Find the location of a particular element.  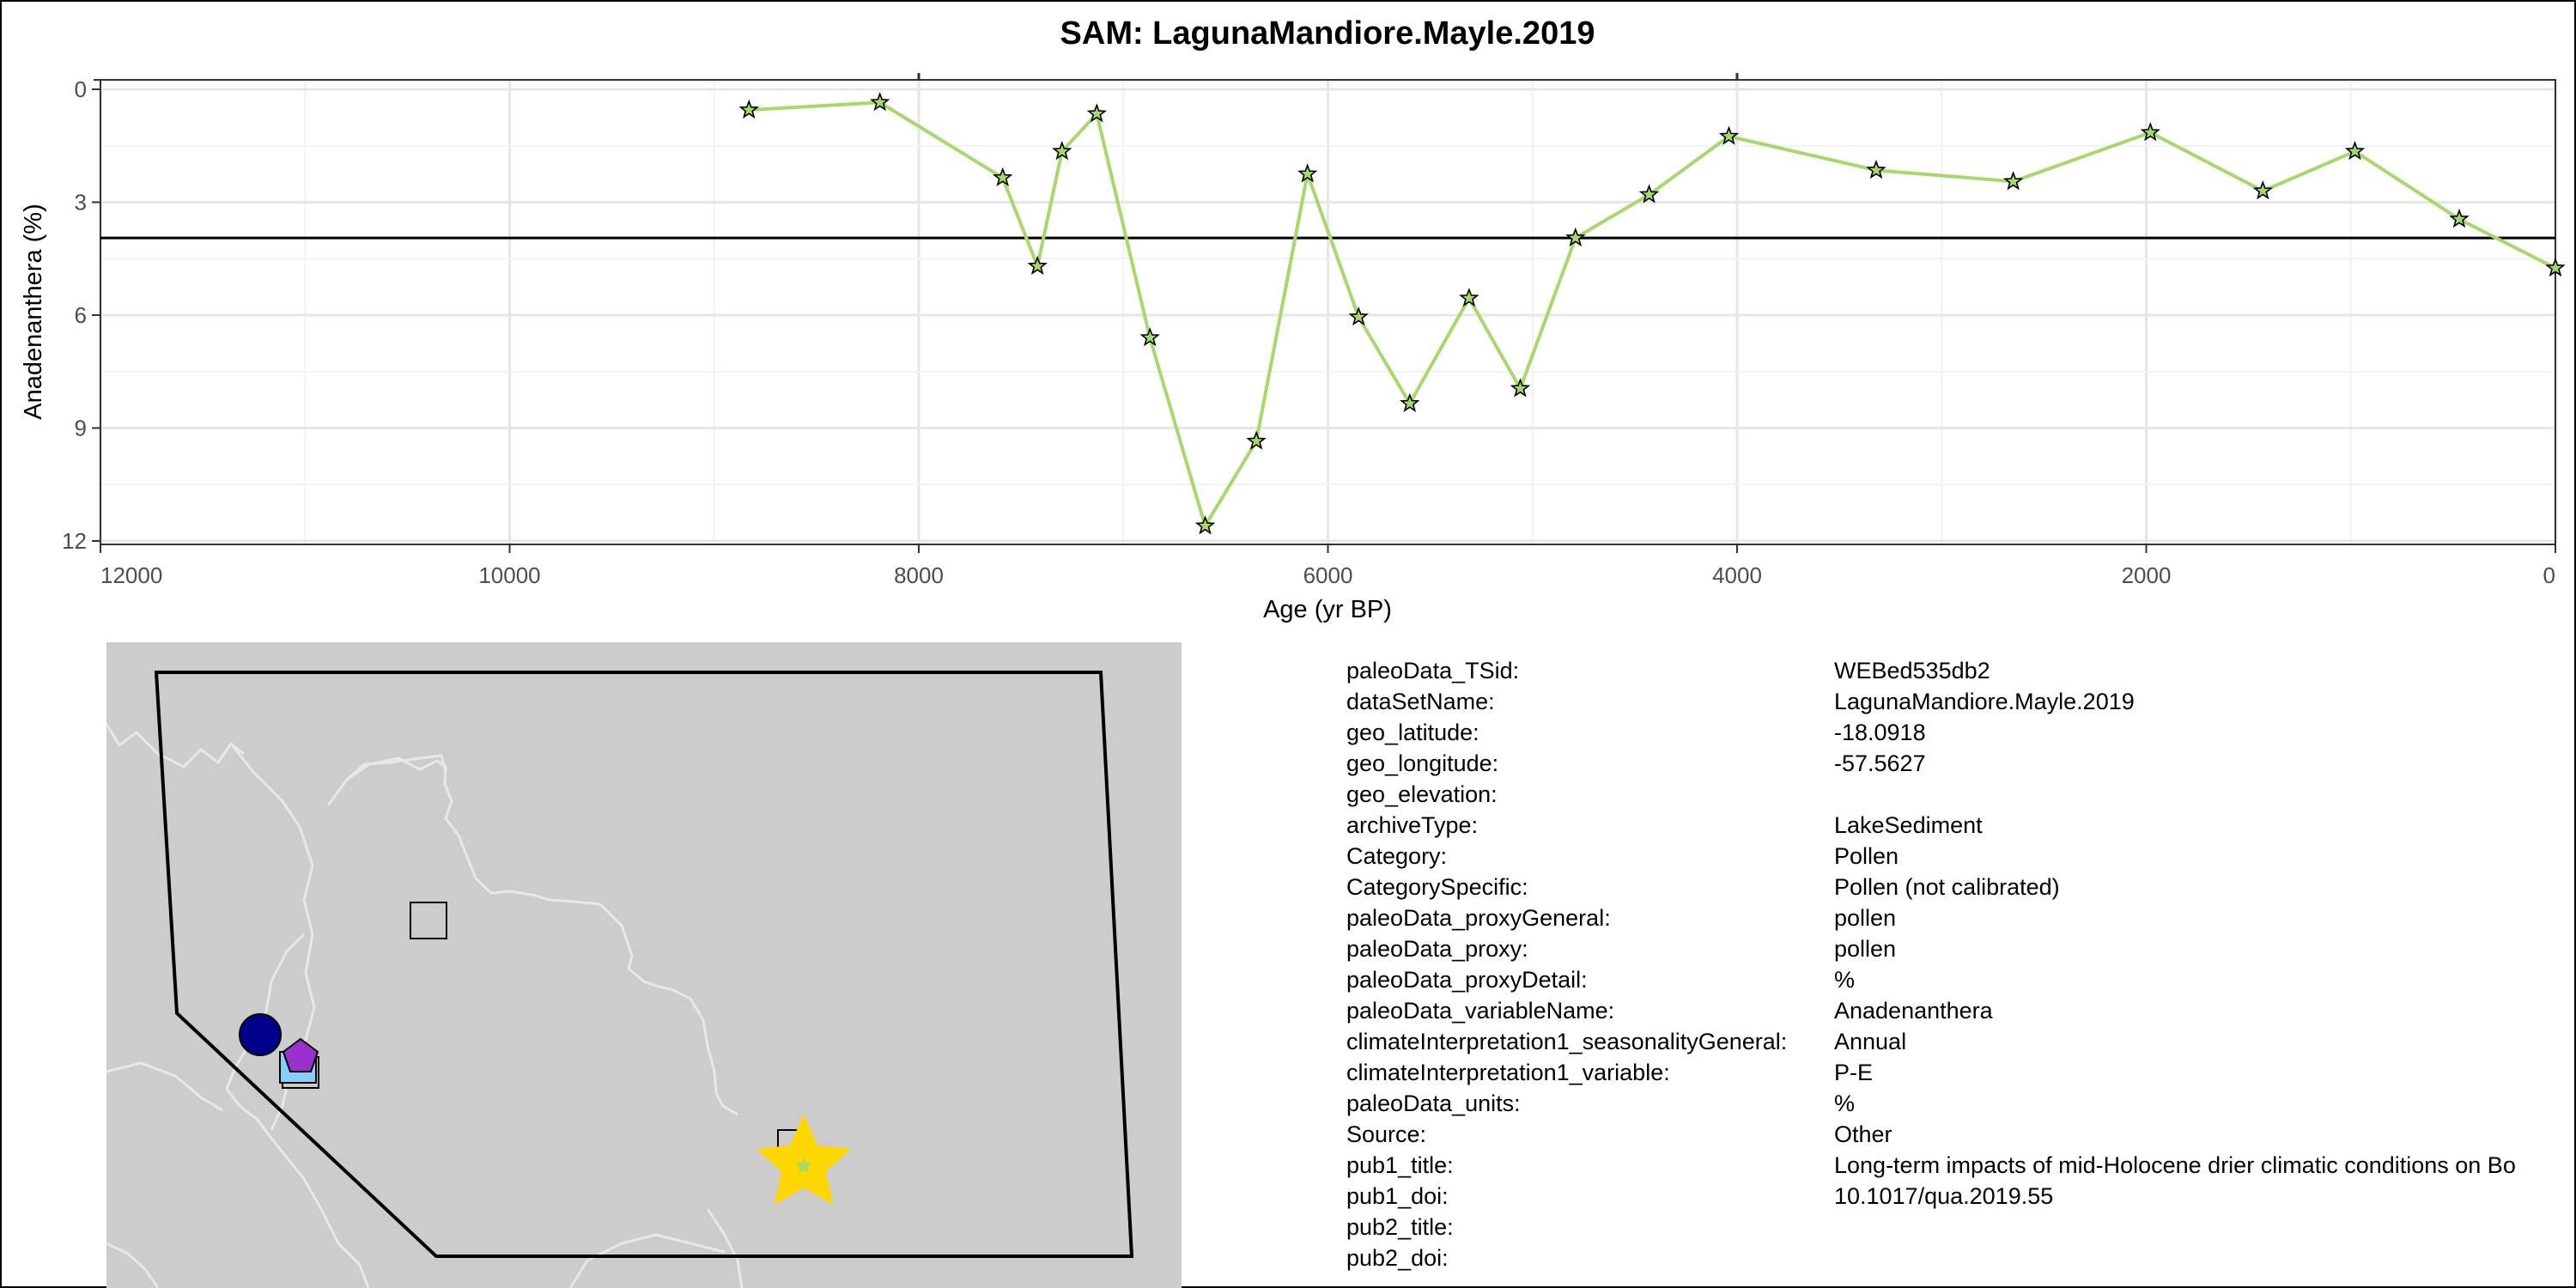

metadata-row: geo_longitude: -57.5627 is located at coordinates (1961, 766).